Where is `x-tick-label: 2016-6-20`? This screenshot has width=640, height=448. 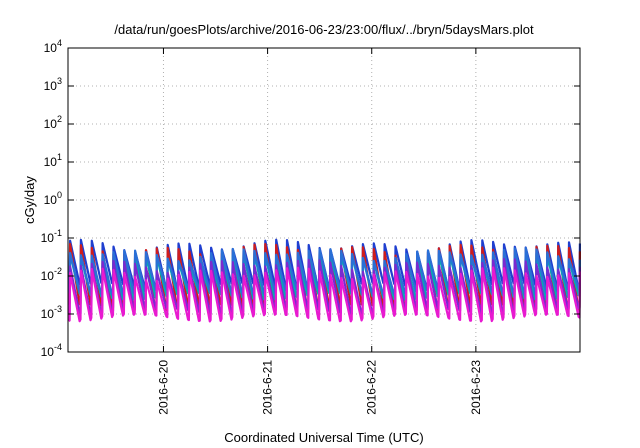 x-tick-label: 2016-6-20 is located at coordinates (163, 387).